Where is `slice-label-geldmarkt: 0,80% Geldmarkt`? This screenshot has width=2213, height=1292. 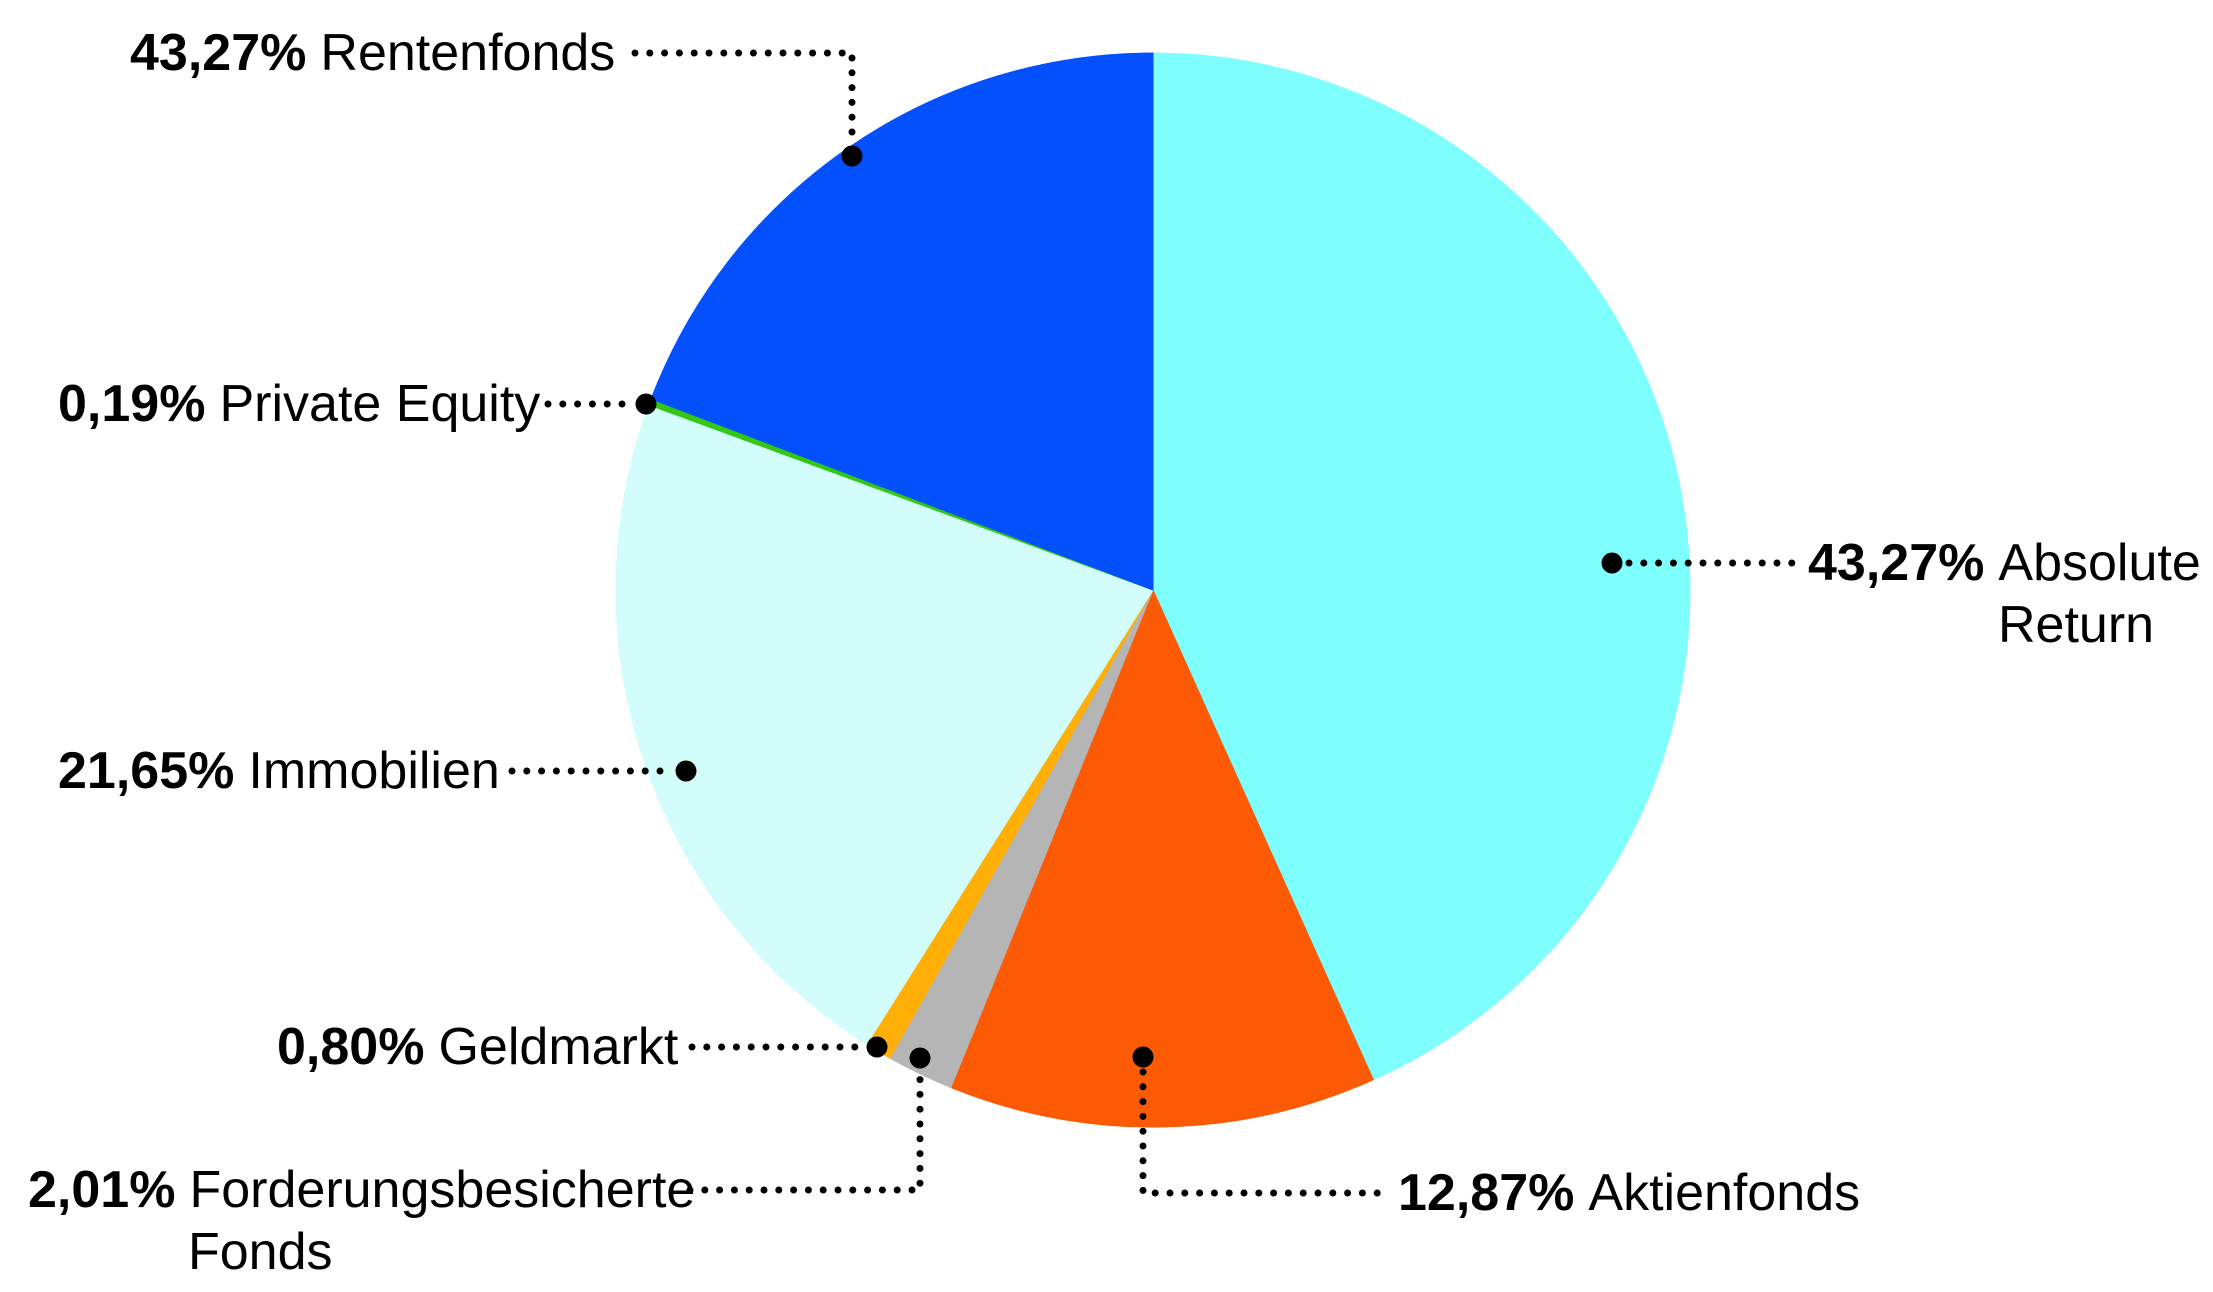 slice-label-geldmarkt: 0,80% Geldmarkt is located at coordinates (477, 1047).